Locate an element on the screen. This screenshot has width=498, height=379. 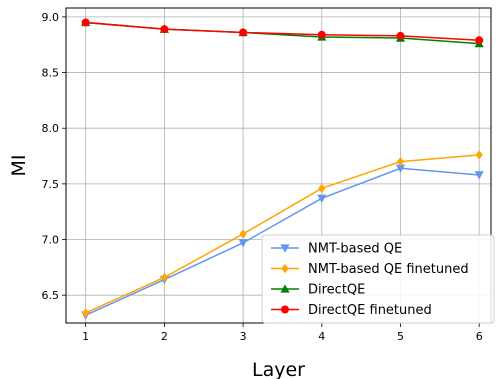
legend-box is located at coordinates (378, 279).